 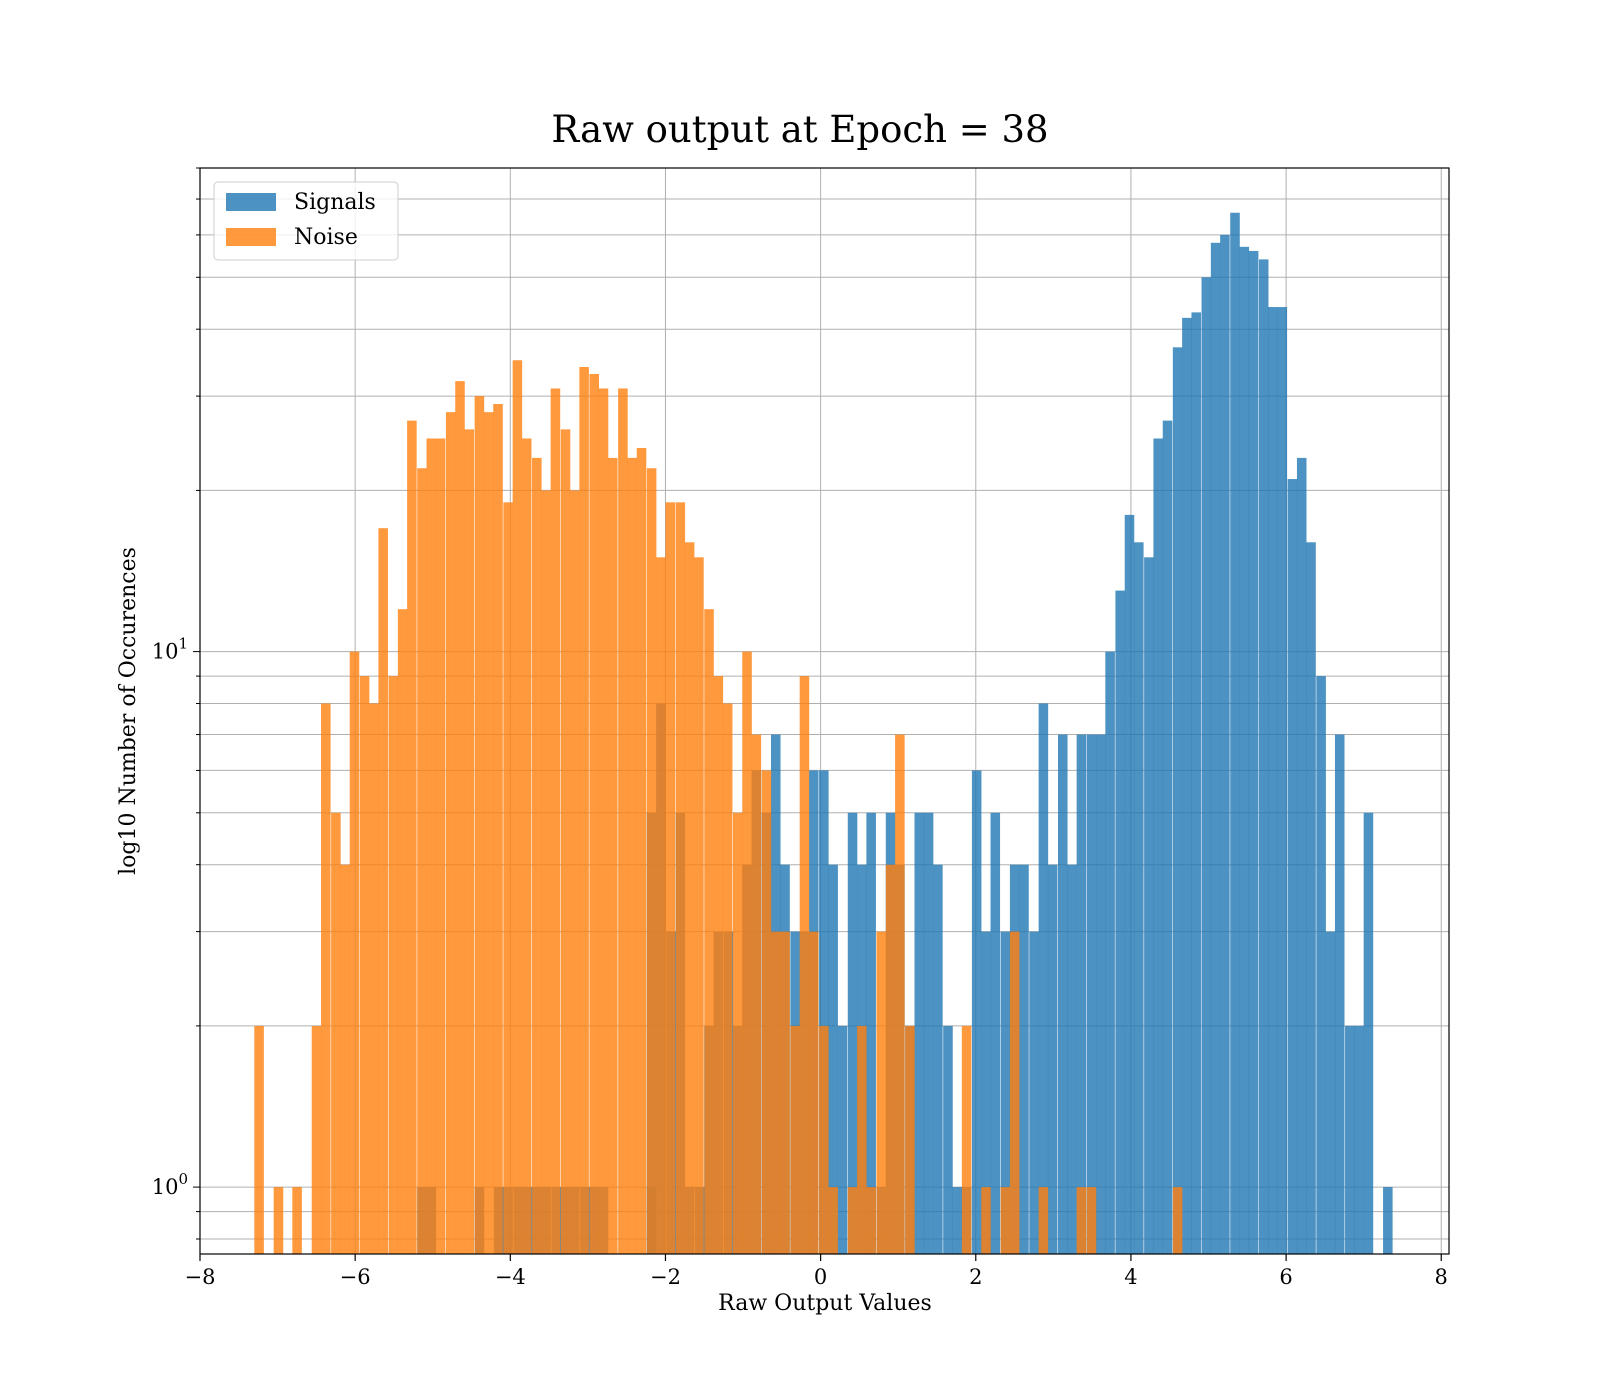 I want to click on legend-swatch-signals, so click(x=251, y=202).